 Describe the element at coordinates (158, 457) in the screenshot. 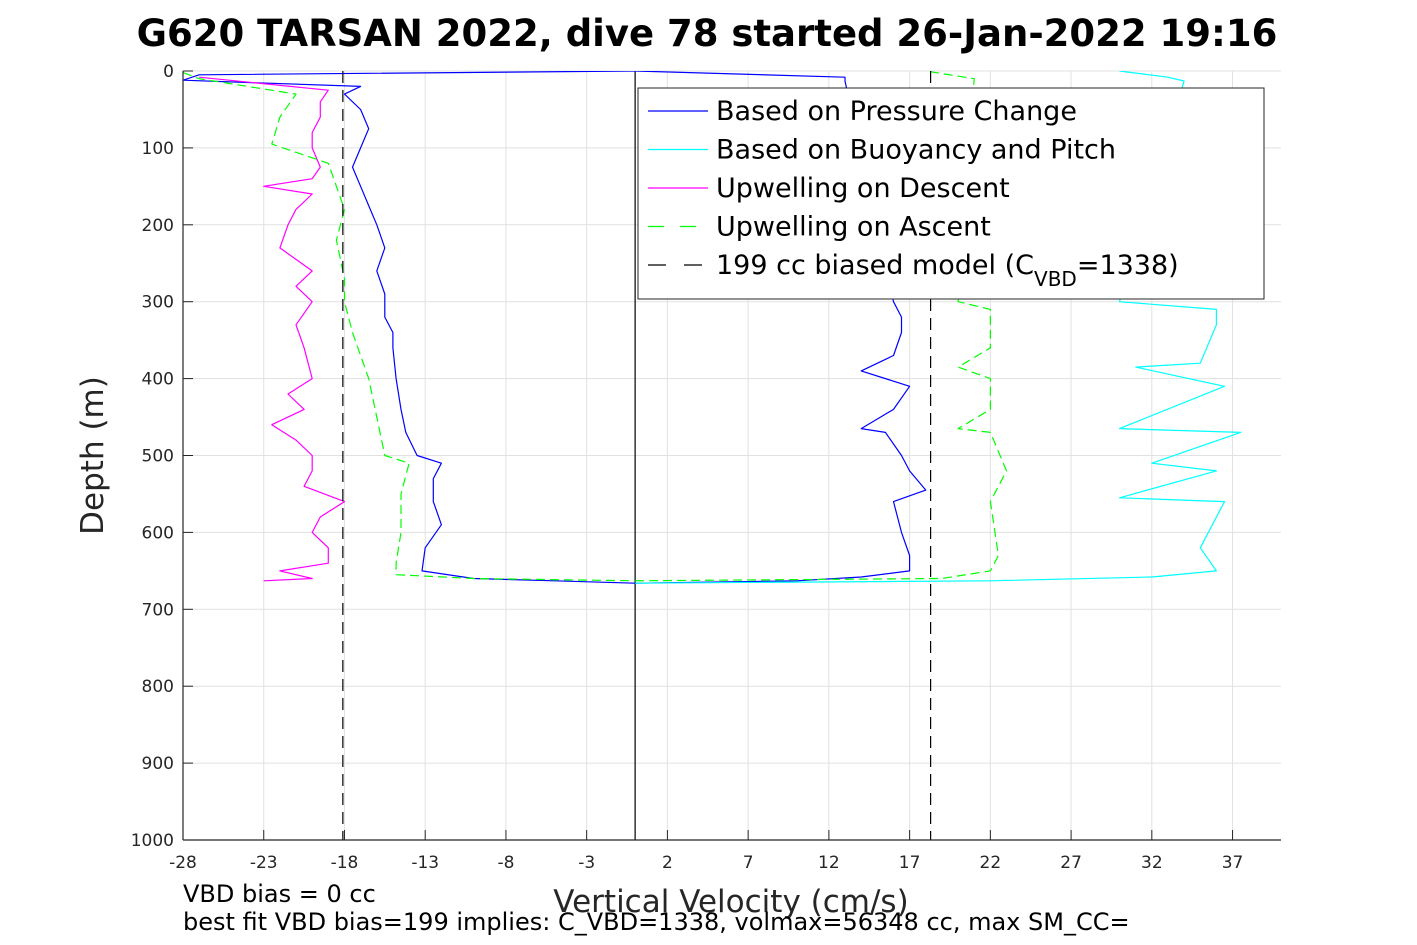

I see `y-tick-label-5: 500` at that location.